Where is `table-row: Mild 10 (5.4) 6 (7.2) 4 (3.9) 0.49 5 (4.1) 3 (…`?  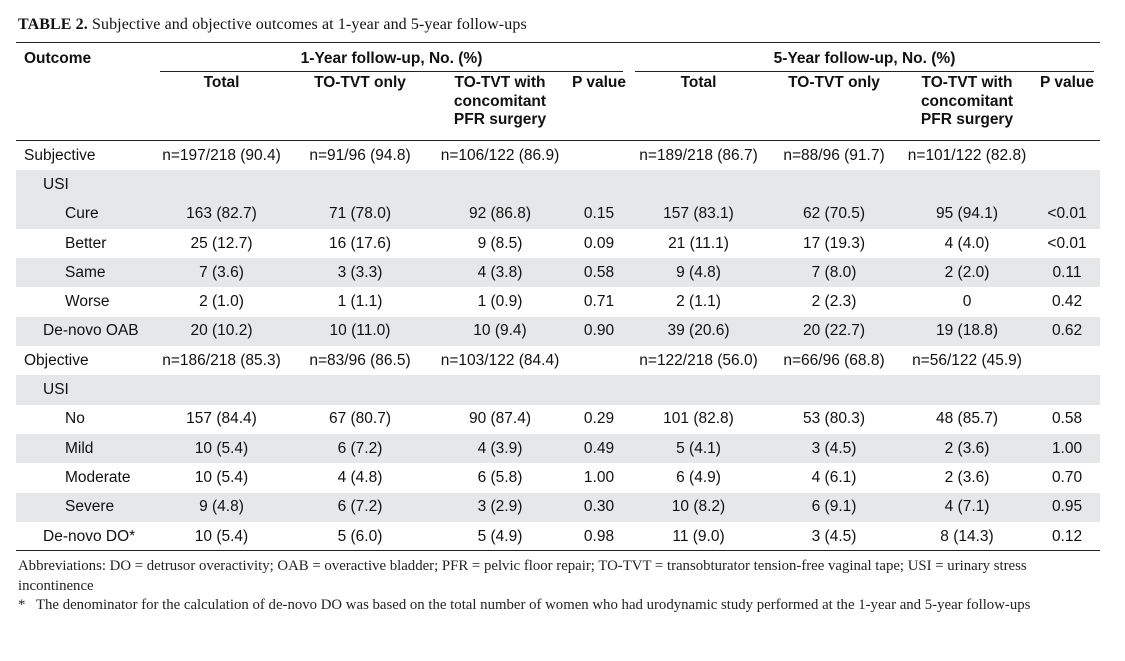
table-row: Mild 10 (5.4) 6 (7.2) 4 (3.9) 0.49 5 (4.1) 3 (… is located at coordinates (558, 448).